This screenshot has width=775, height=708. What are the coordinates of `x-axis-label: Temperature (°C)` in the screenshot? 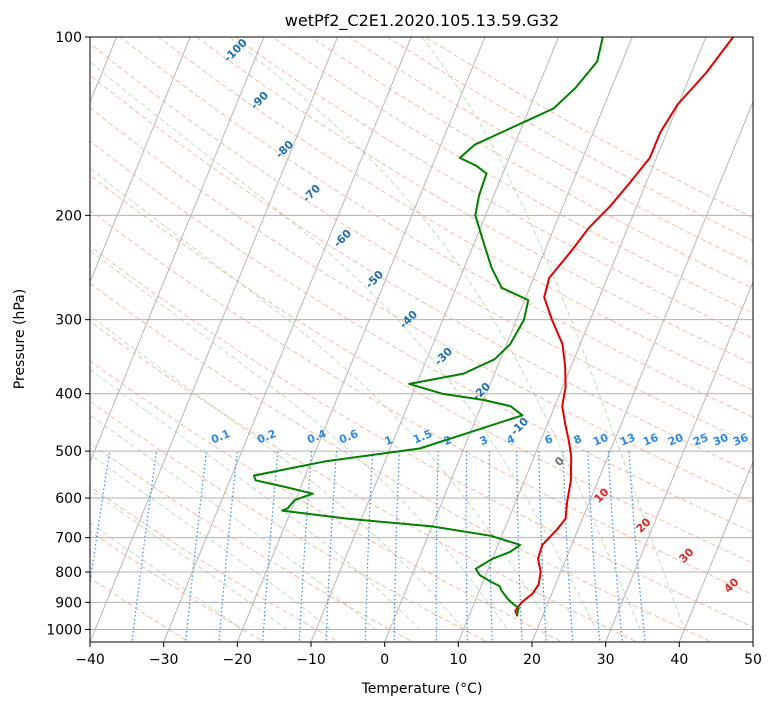 It's located at (422, 689).